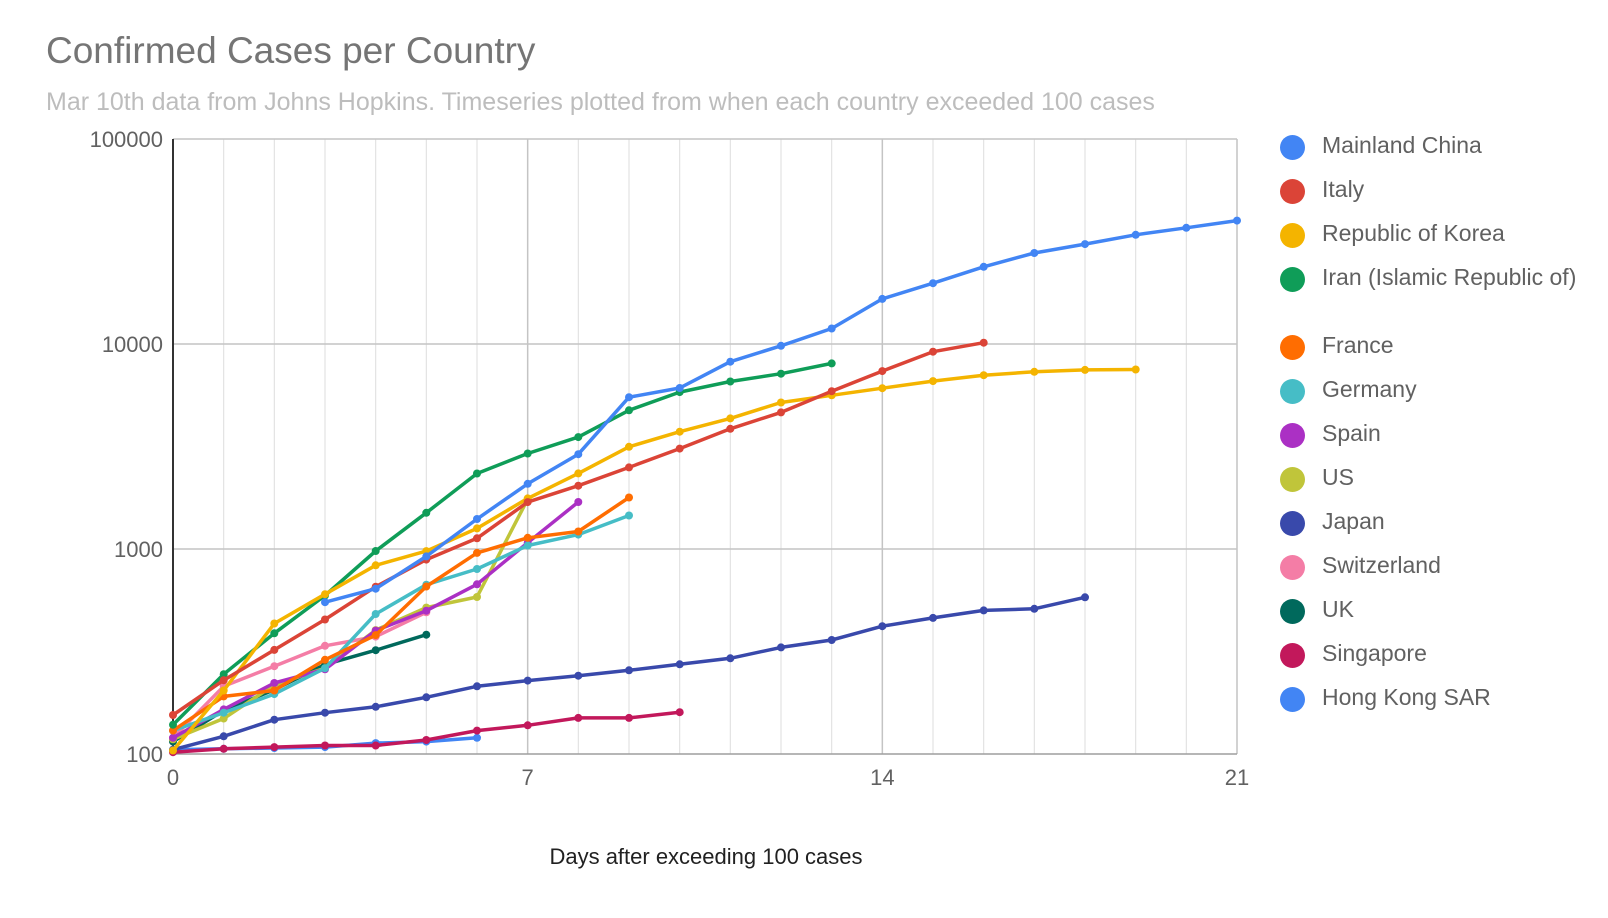 The height and width of the screenshot is (918, 1608). I want to click on legend-label: UK, so click(1338, 609).